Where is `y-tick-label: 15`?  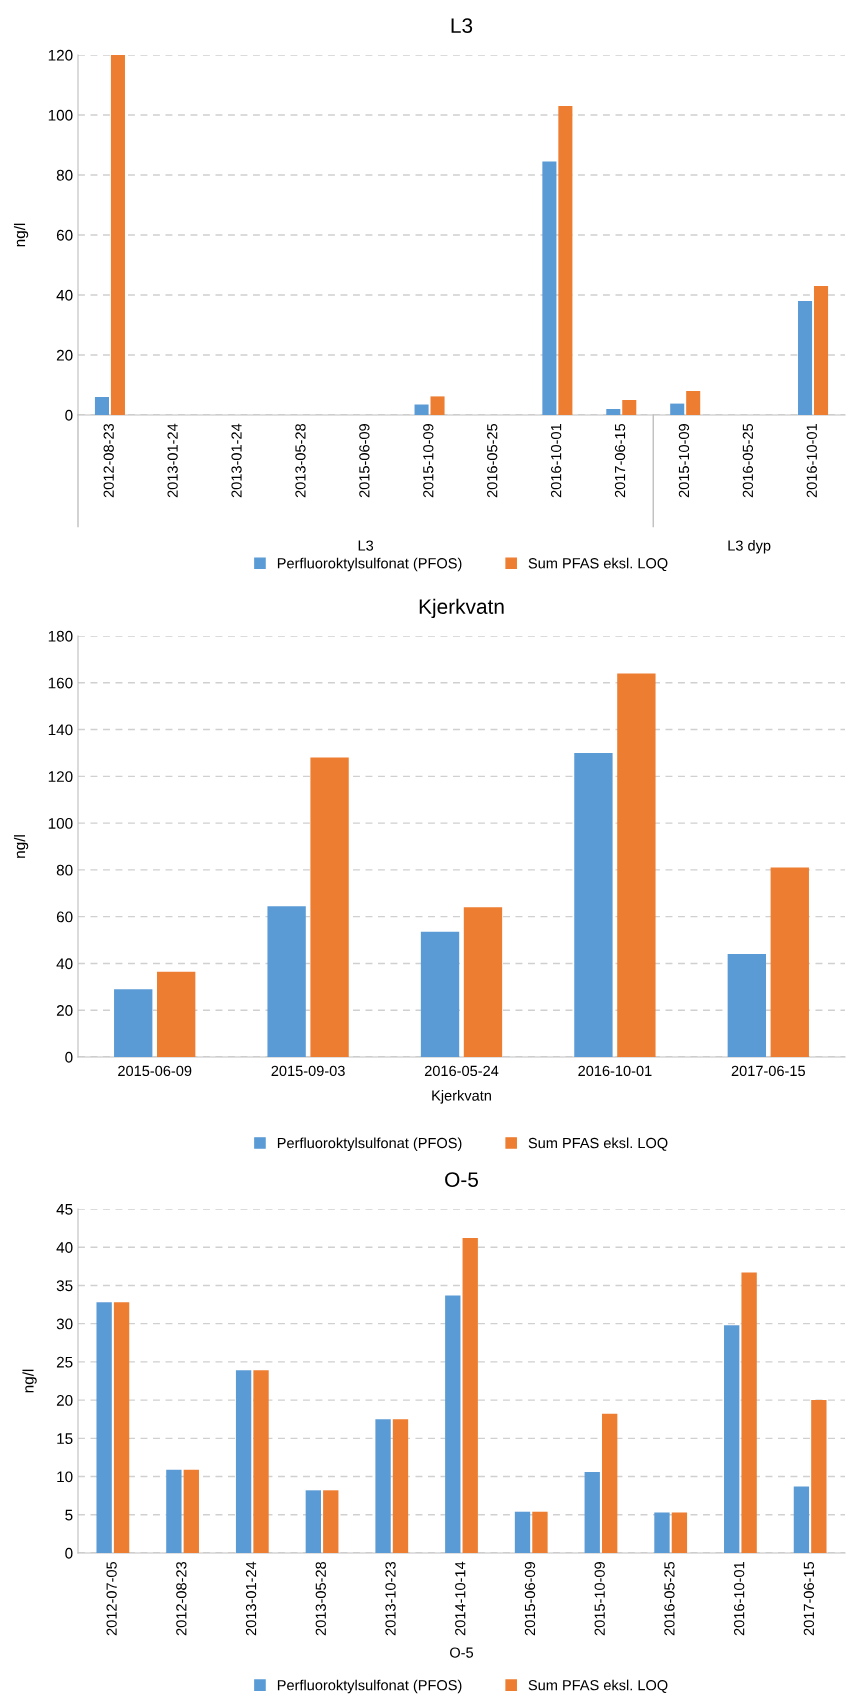 y-tick-label: 15 is located at coordinates (65, 1439).